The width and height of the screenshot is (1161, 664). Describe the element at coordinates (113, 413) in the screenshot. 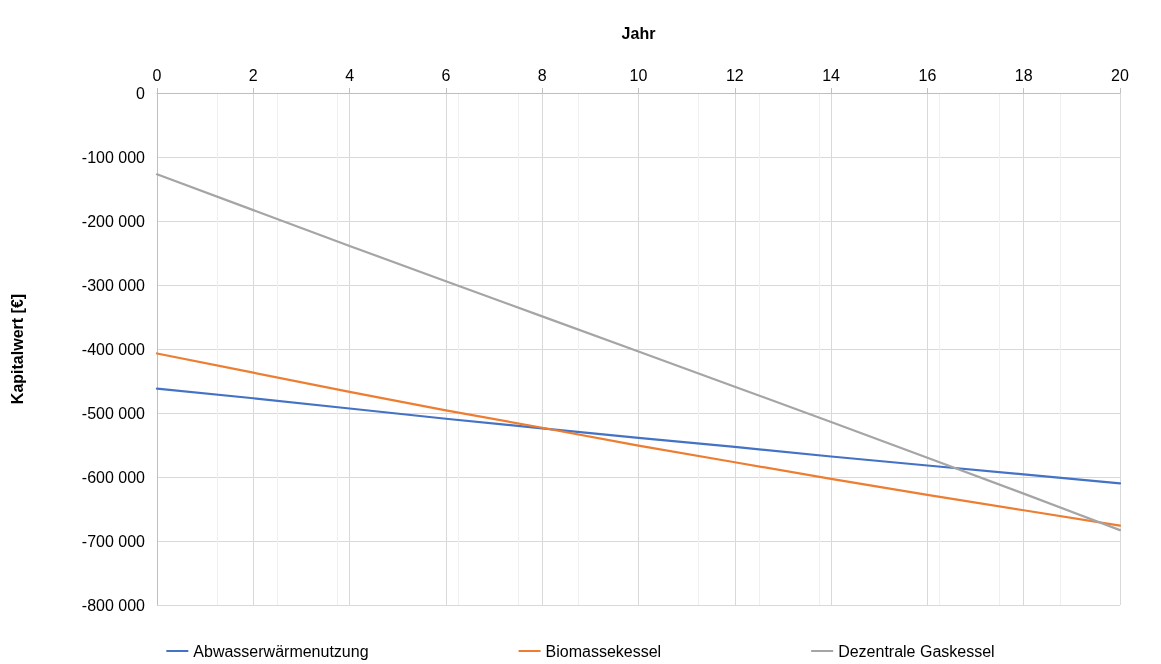

I see `y-tick-label: -500 000` at that location.